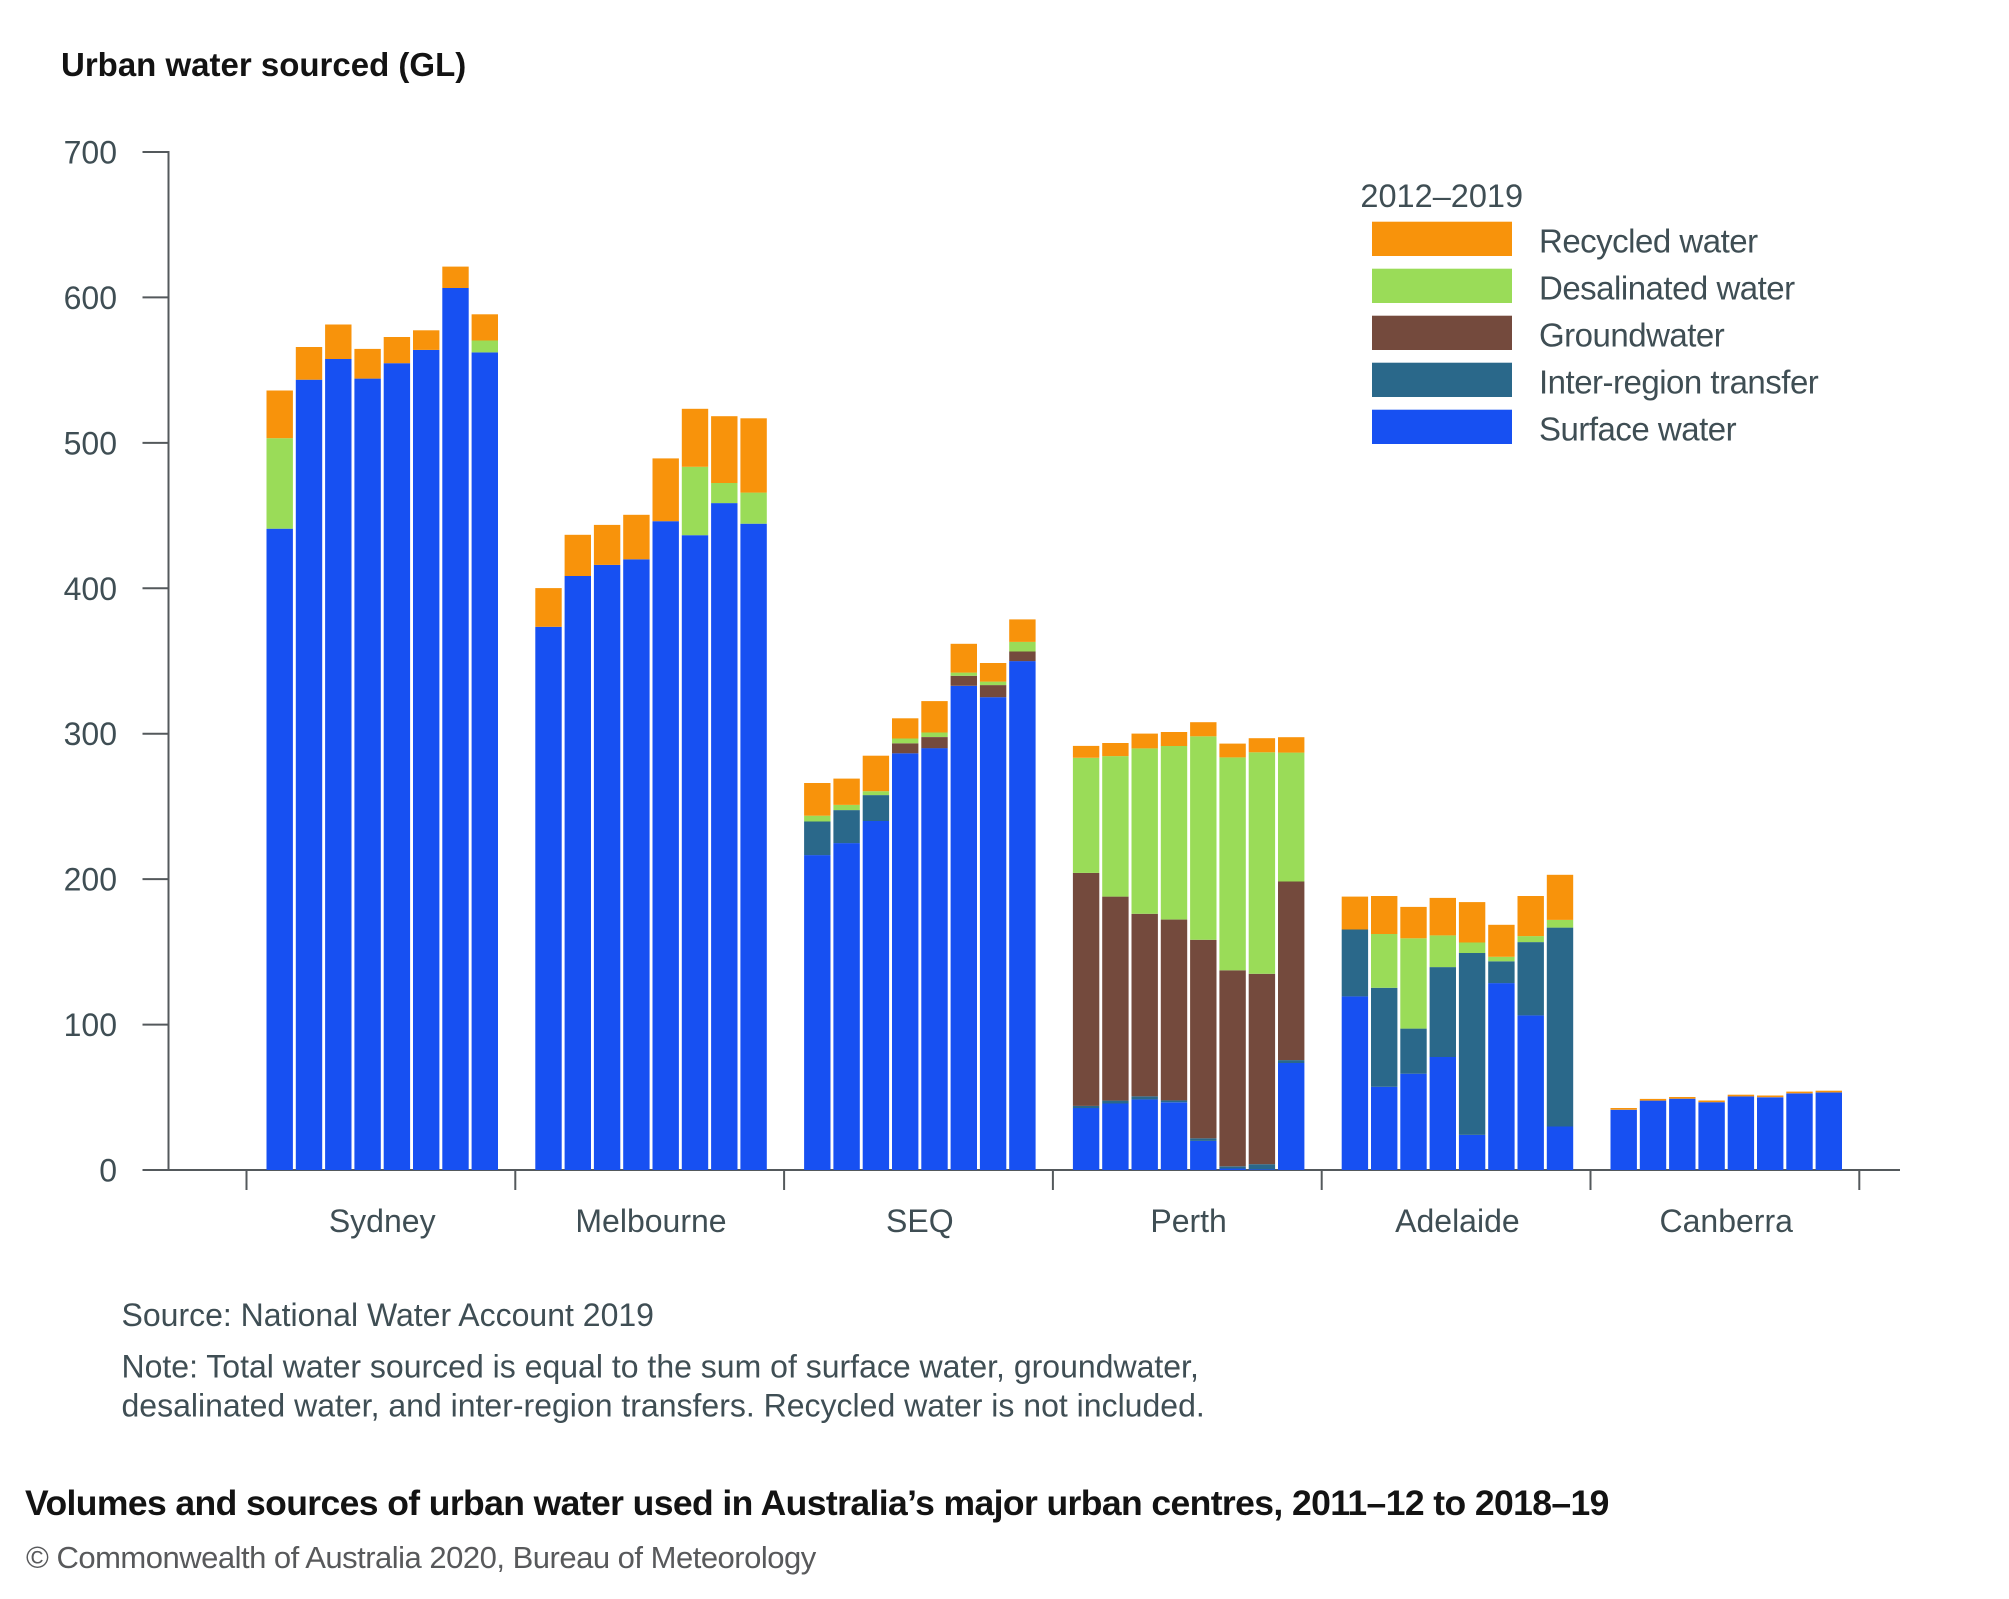 The width and height of the screenshot is (2009, 1599). I want to click on svg-text: 700, so click(90, 153).